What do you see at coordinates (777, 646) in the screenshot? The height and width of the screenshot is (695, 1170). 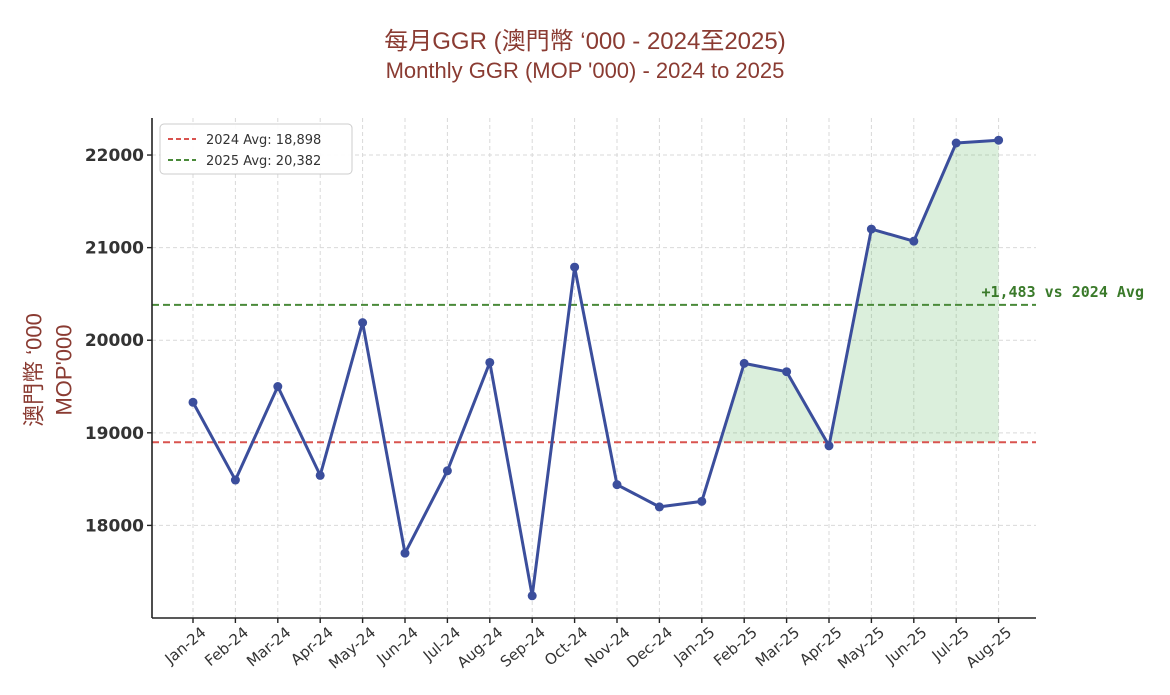 I see `x-tick-label: Mar-25` at bounding box center [777, 646].